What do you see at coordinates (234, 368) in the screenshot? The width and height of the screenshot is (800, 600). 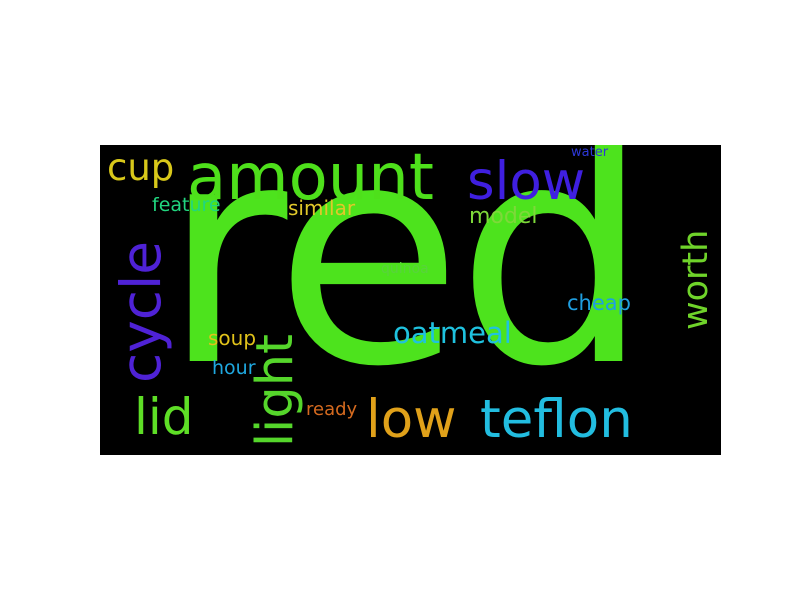 I see `word-hour: hour` at bounding box center [234, 368].